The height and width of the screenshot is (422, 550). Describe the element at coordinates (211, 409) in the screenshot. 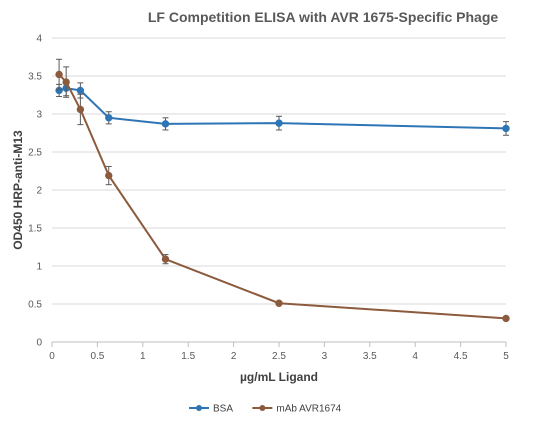

I see `legend-entry: BSA` at that location.